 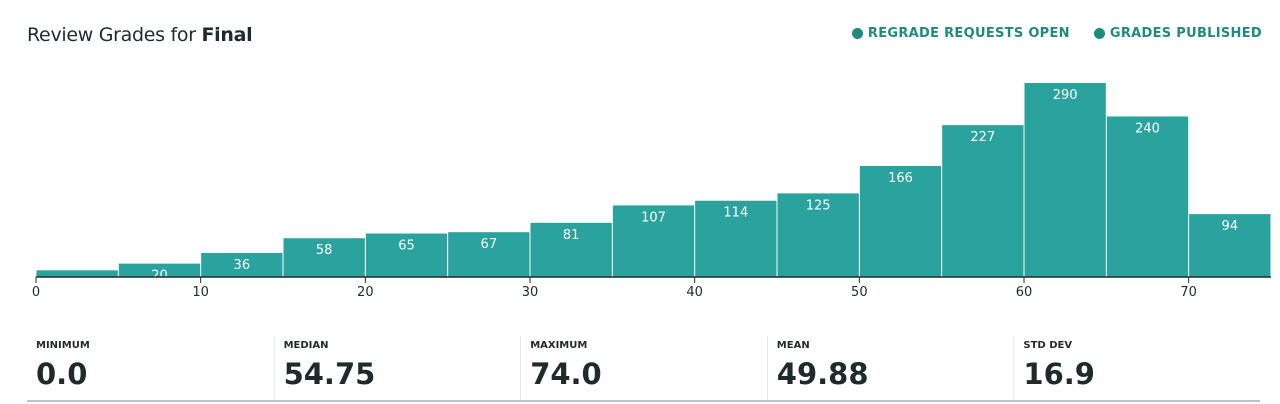 I want to click on page-title: Review Grades for Final, so click(x=140, y=35).